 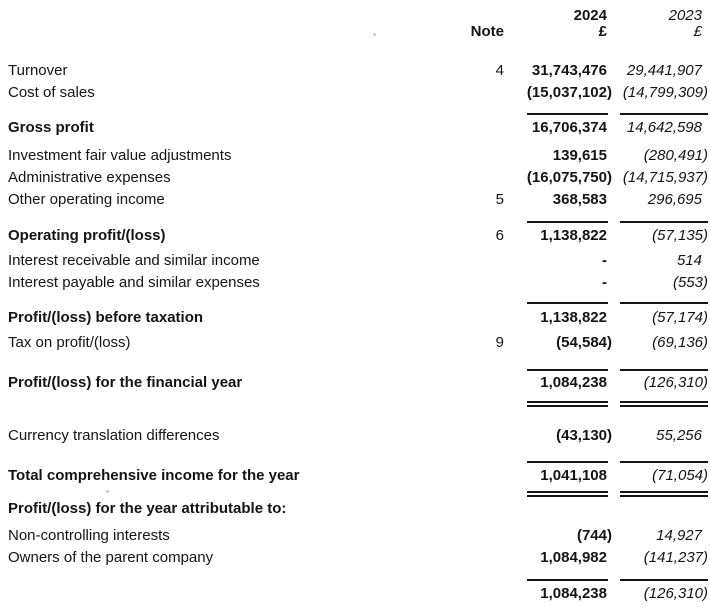 What do you see at coordinates (125, 382) in the screenshot?
I see `row-label: Profit/(loss) for the financial year` at bounding box center [125, 382].